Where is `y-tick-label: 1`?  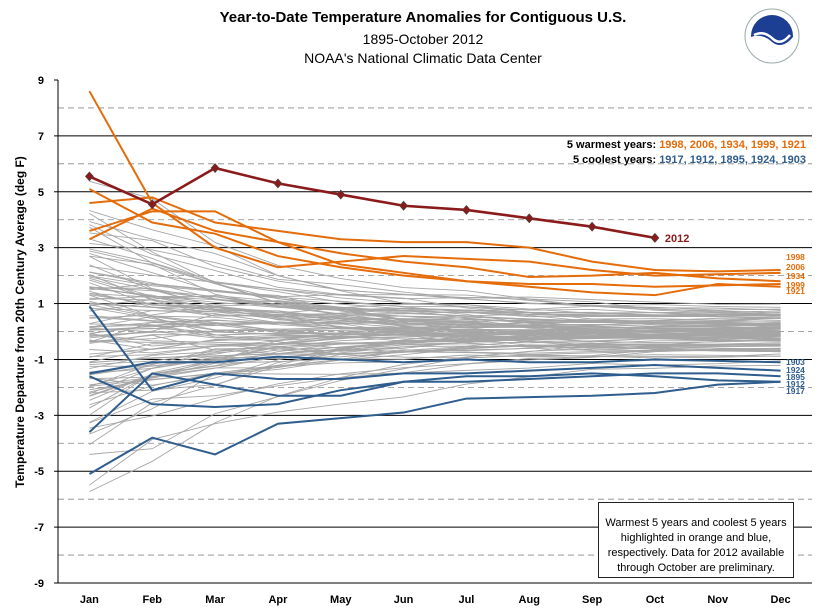 y-tick-label: 1 is located at coordinates (41, 305).